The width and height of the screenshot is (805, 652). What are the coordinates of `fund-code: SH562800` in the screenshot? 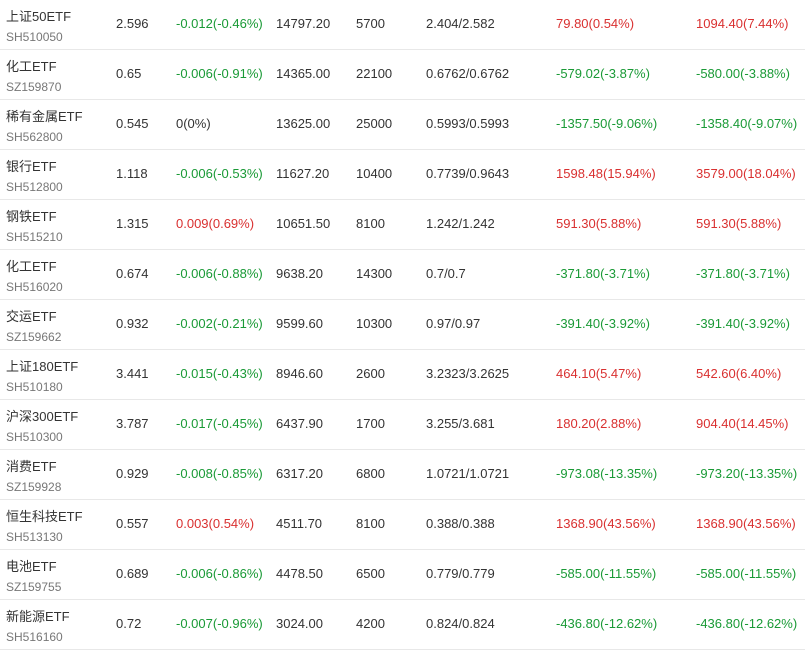 It's located at (34, 137).